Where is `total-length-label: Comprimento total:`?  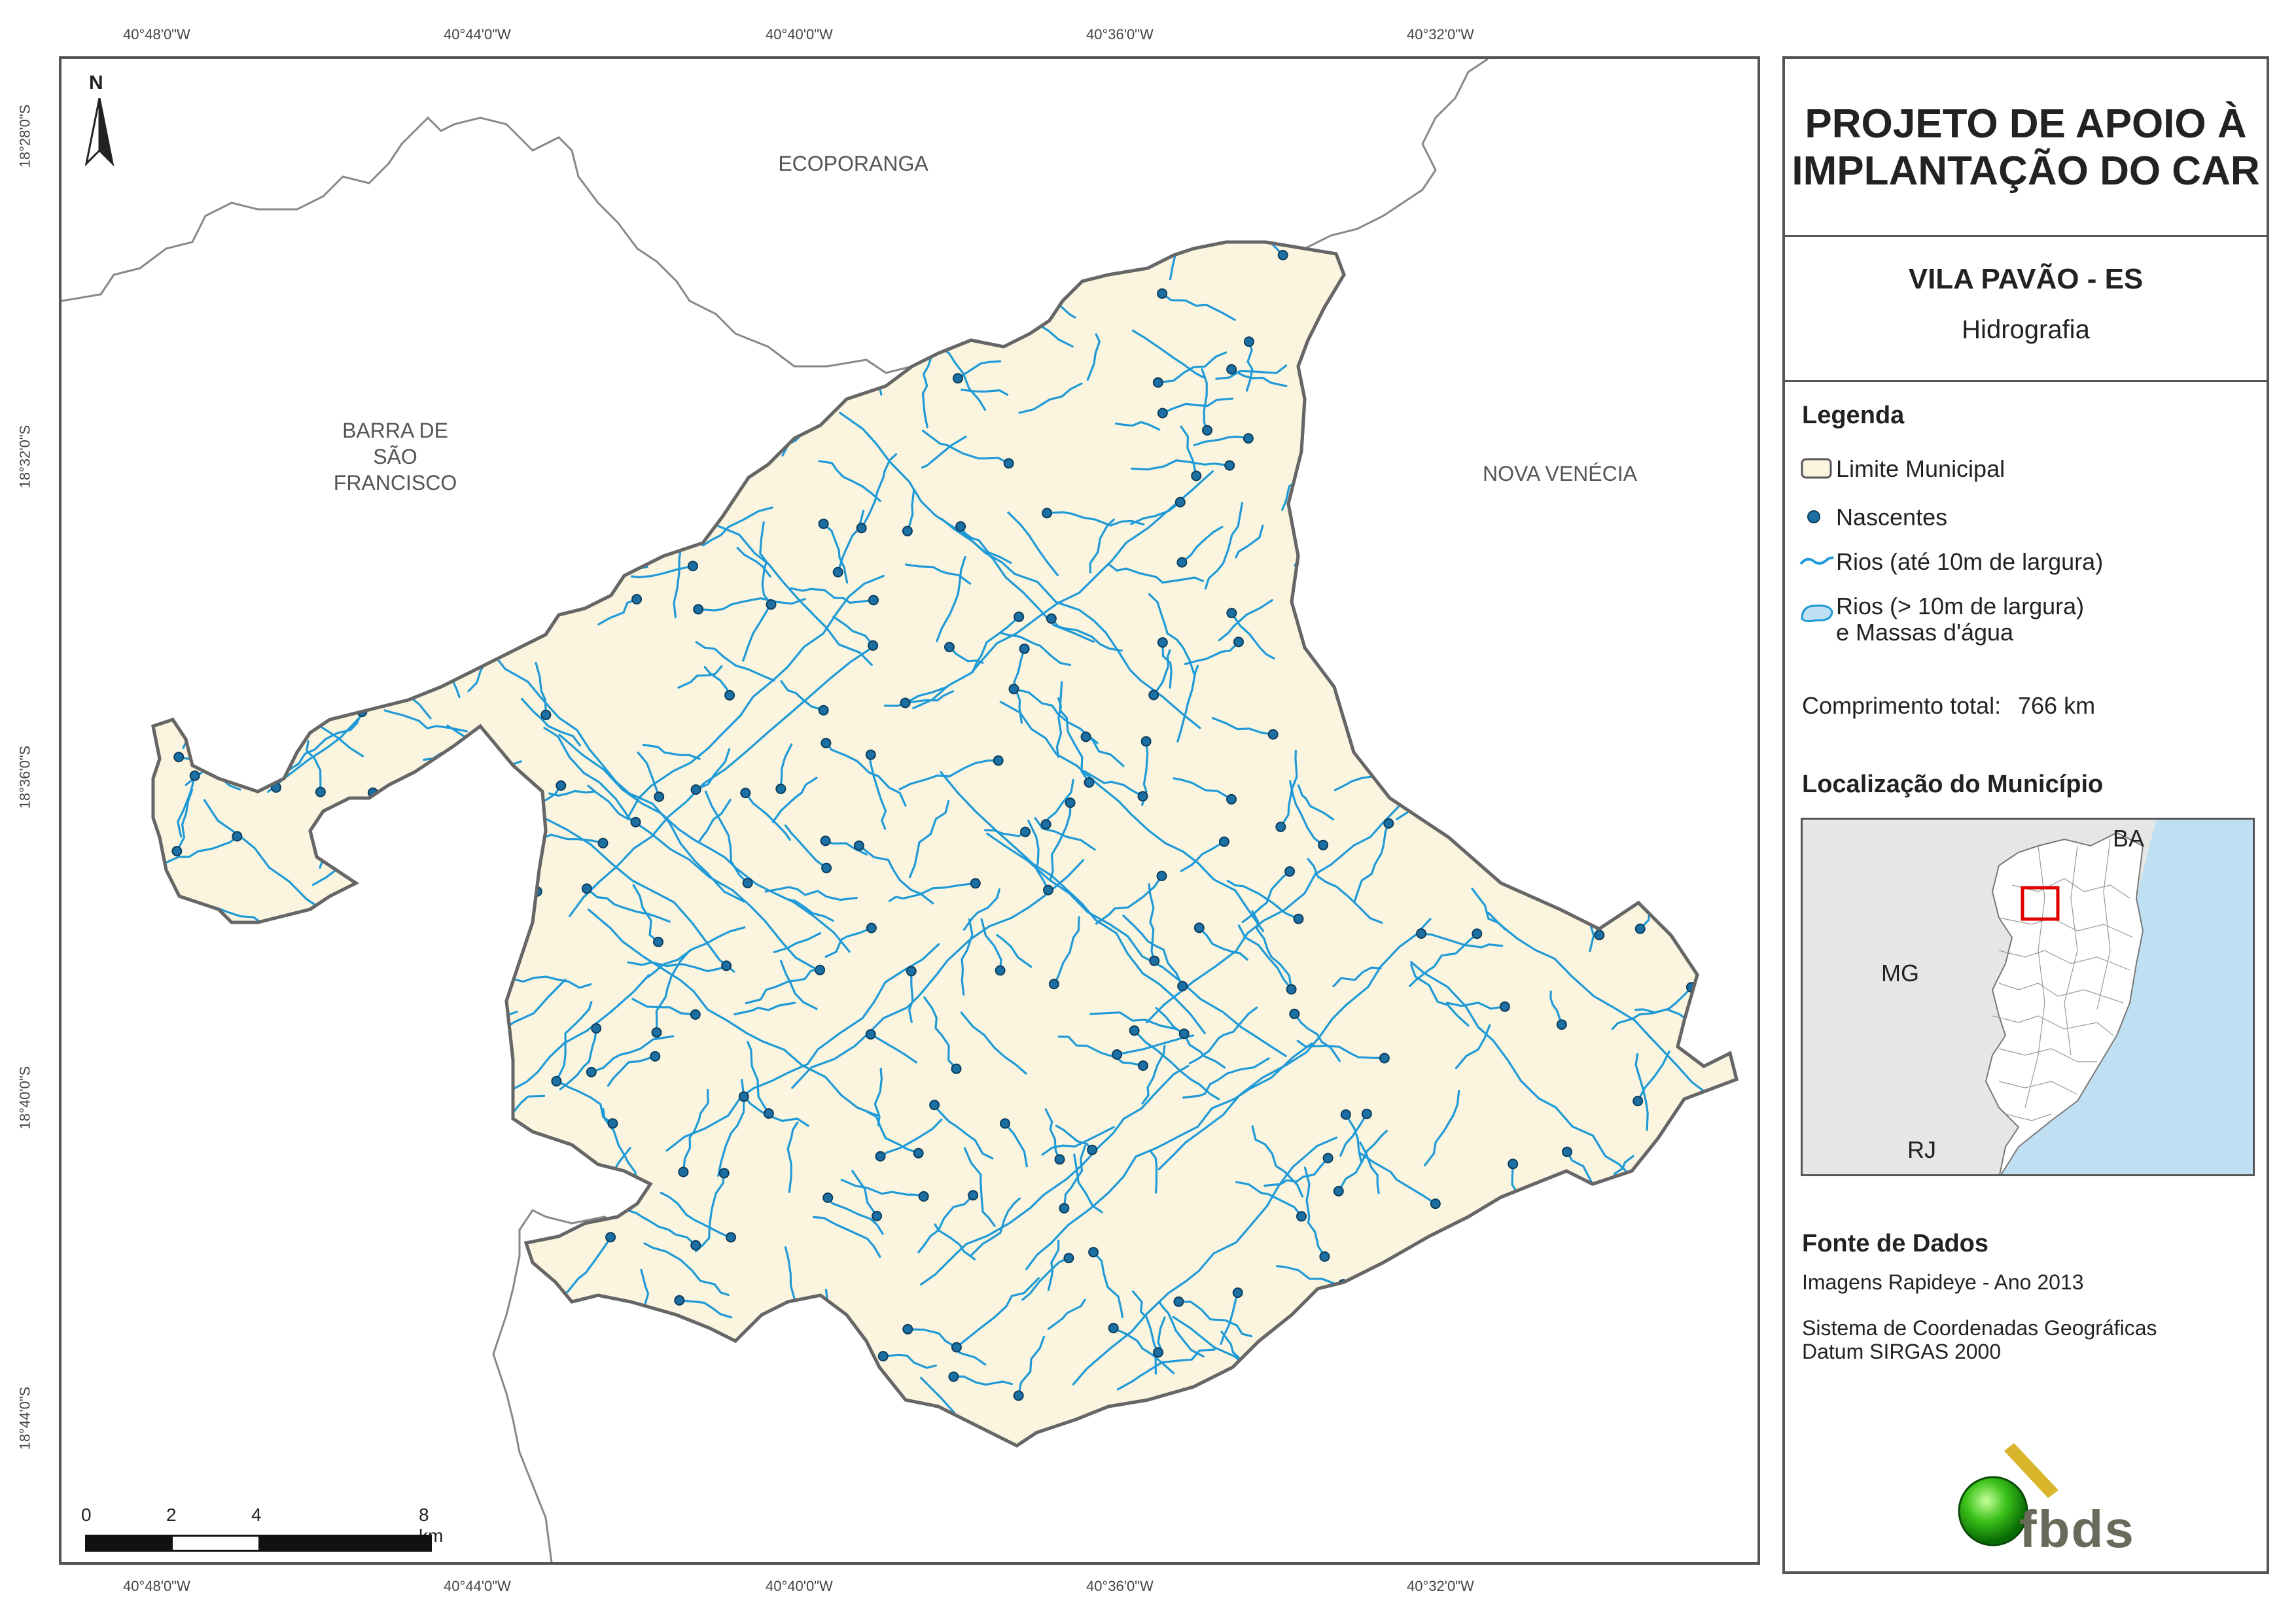
total-length-label: Comprimento total: is located at coordinates (1902, 705).